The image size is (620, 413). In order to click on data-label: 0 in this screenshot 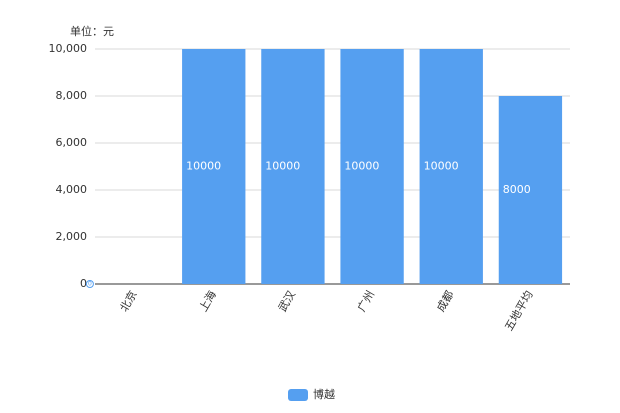, I will do `click(90, 284)`.